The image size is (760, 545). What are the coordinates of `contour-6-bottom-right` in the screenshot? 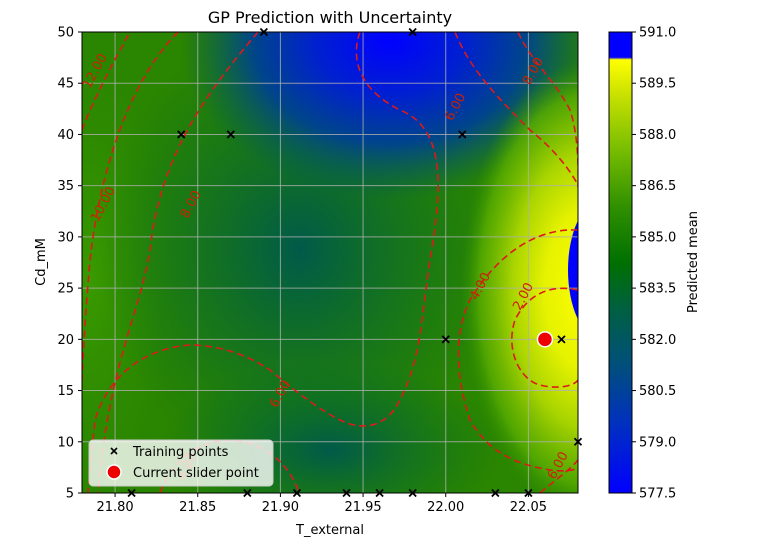 It's located at (558, 476).